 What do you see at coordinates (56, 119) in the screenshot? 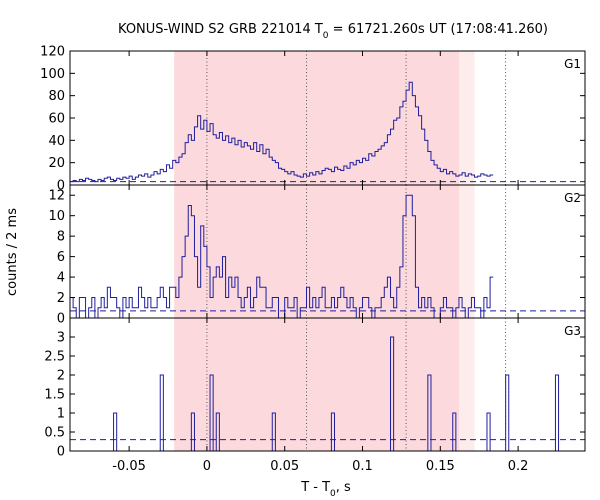
I see `y-tick-label: 60` at bounding box center [56, 119].